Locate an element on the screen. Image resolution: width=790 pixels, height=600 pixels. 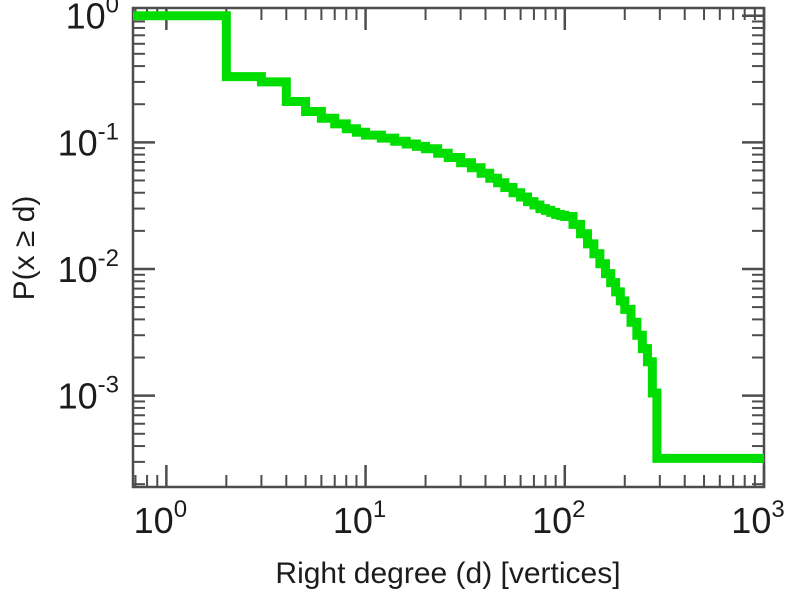
y-tick-label-0: 100 is located at coordinates (92, 18).